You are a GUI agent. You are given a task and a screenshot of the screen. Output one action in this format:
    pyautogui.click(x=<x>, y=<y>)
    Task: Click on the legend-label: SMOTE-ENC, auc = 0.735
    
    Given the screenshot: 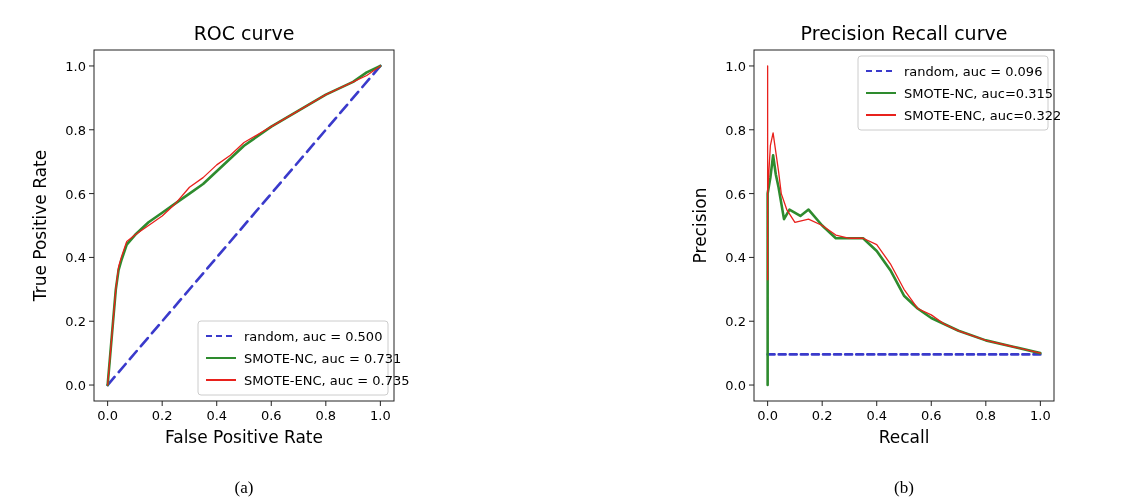 What is the action you would take?
    pyautogui.click(x=327, y=380)
    